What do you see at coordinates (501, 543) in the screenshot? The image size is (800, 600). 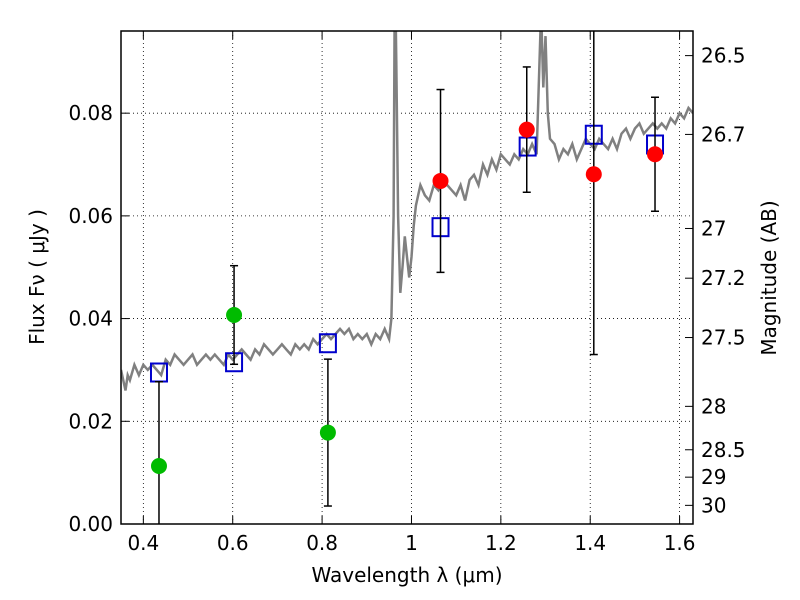 I see `x-tick-label: 1.2` at bounding box center [501, 543].